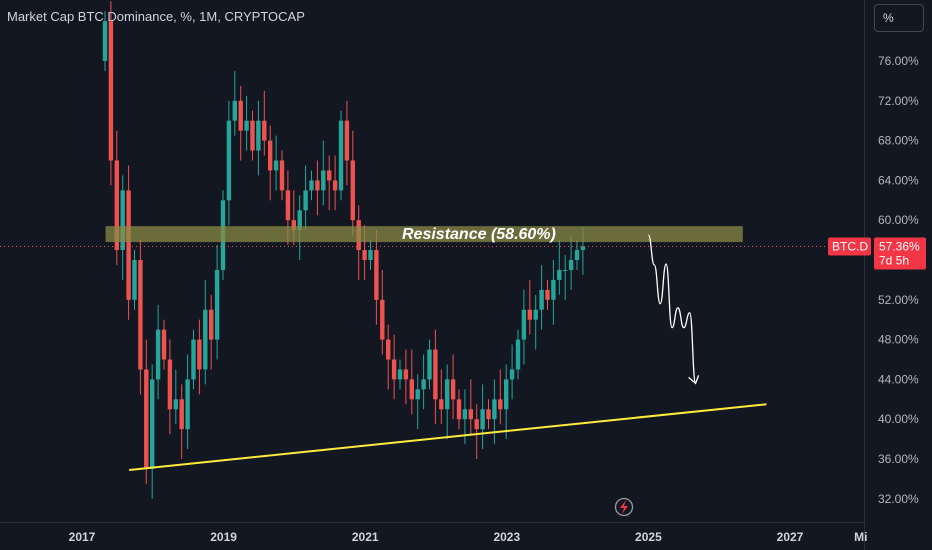 The image size is (932, 550). Describe the element at coordinates (898, 141) in the screenshot. I see `y-tick-label: 68.00%` at that location.